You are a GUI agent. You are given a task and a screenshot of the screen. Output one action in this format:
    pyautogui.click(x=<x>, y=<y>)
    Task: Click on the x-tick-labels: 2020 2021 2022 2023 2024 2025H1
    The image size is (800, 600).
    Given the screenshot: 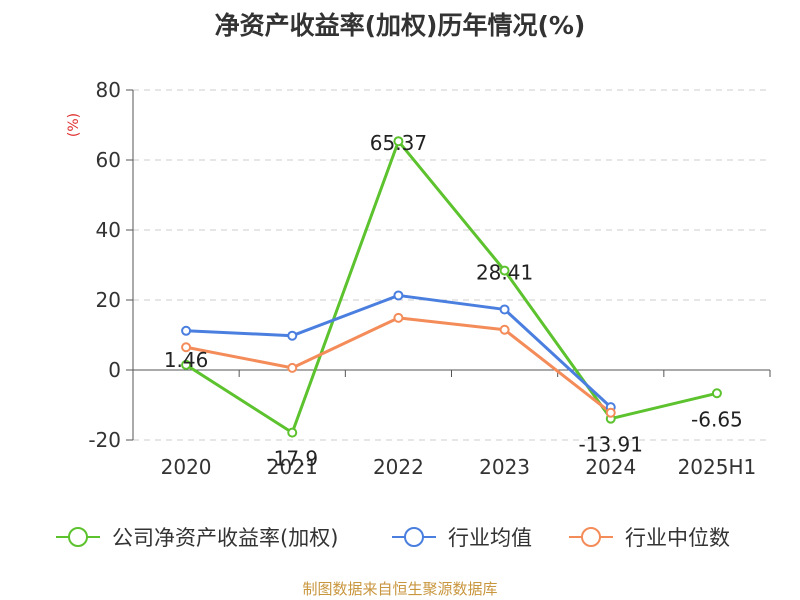 What is the action you would take?
    pyautogui.click(x=459, y=467)
    